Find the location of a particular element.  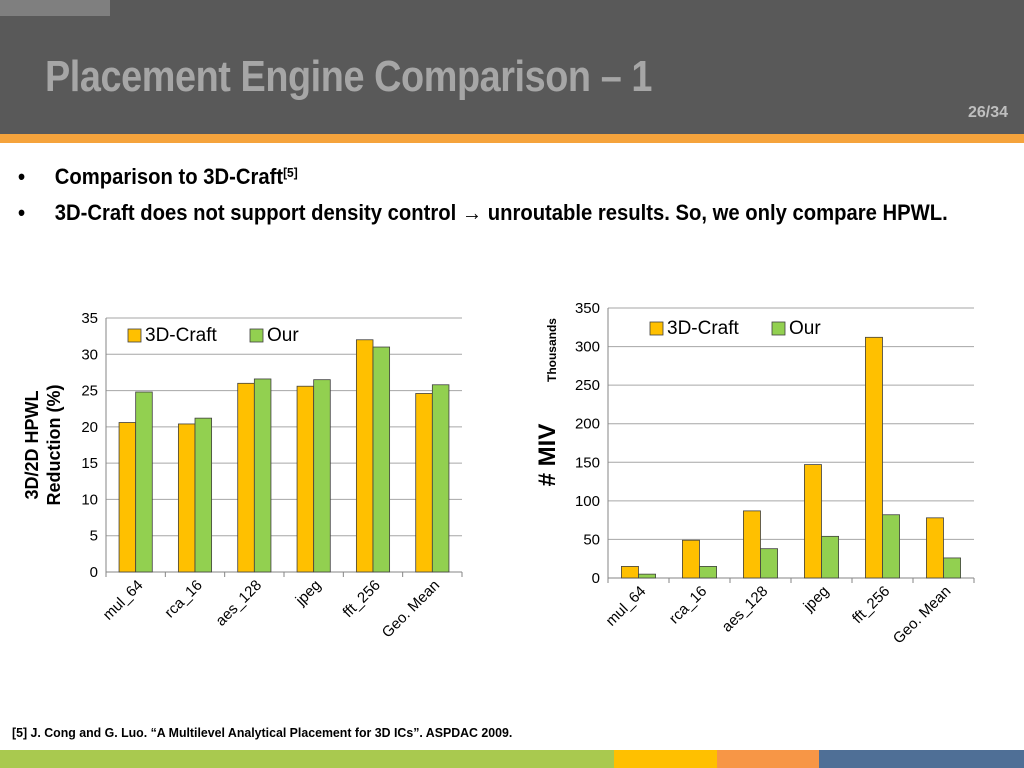

footer-orange-segment is located at coordinates (768, 759).